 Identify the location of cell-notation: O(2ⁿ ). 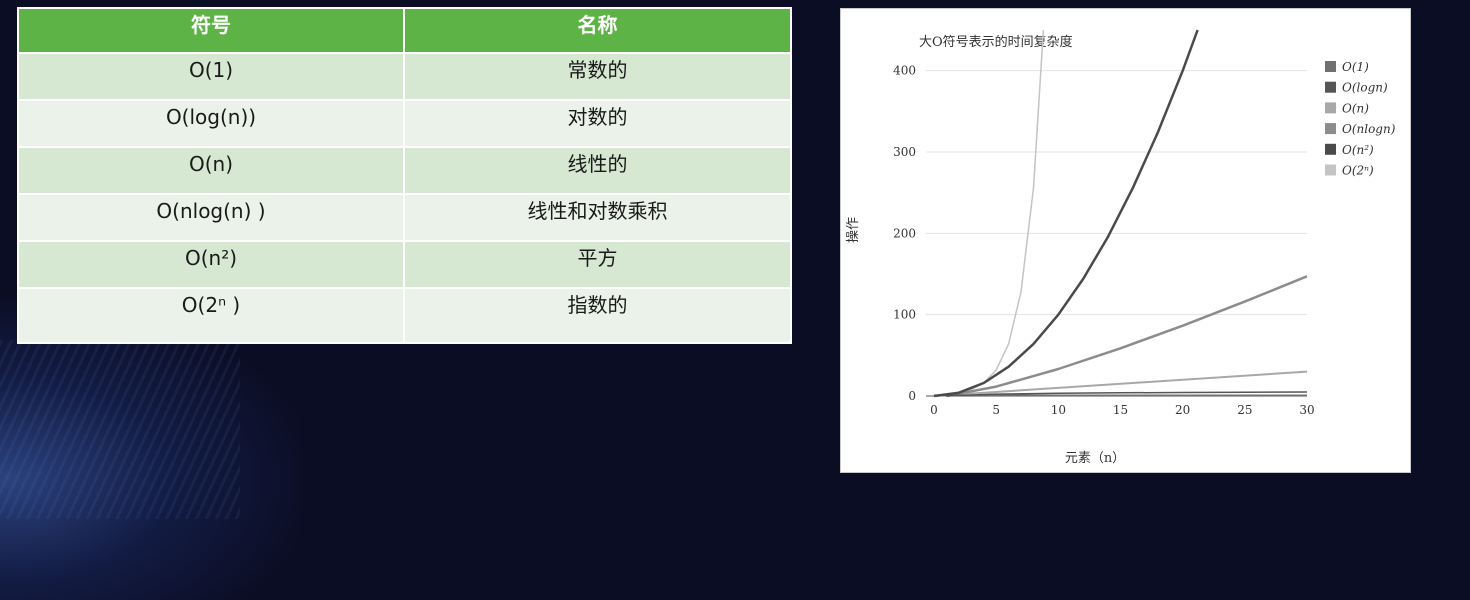
(211, 315).